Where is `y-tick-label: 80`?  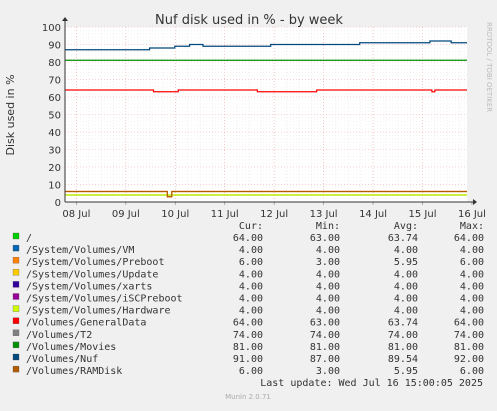
y-tick-label: 80 is located at coordinates (54, 63).